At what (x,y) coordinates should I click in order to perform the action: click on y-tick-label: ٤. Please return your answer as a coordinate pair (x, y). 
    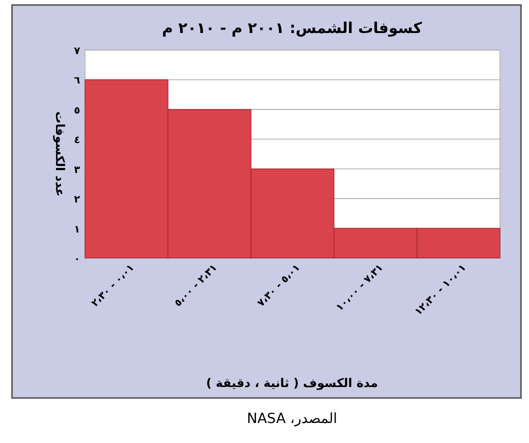
    Looking at the image, I should click on (77, 140).